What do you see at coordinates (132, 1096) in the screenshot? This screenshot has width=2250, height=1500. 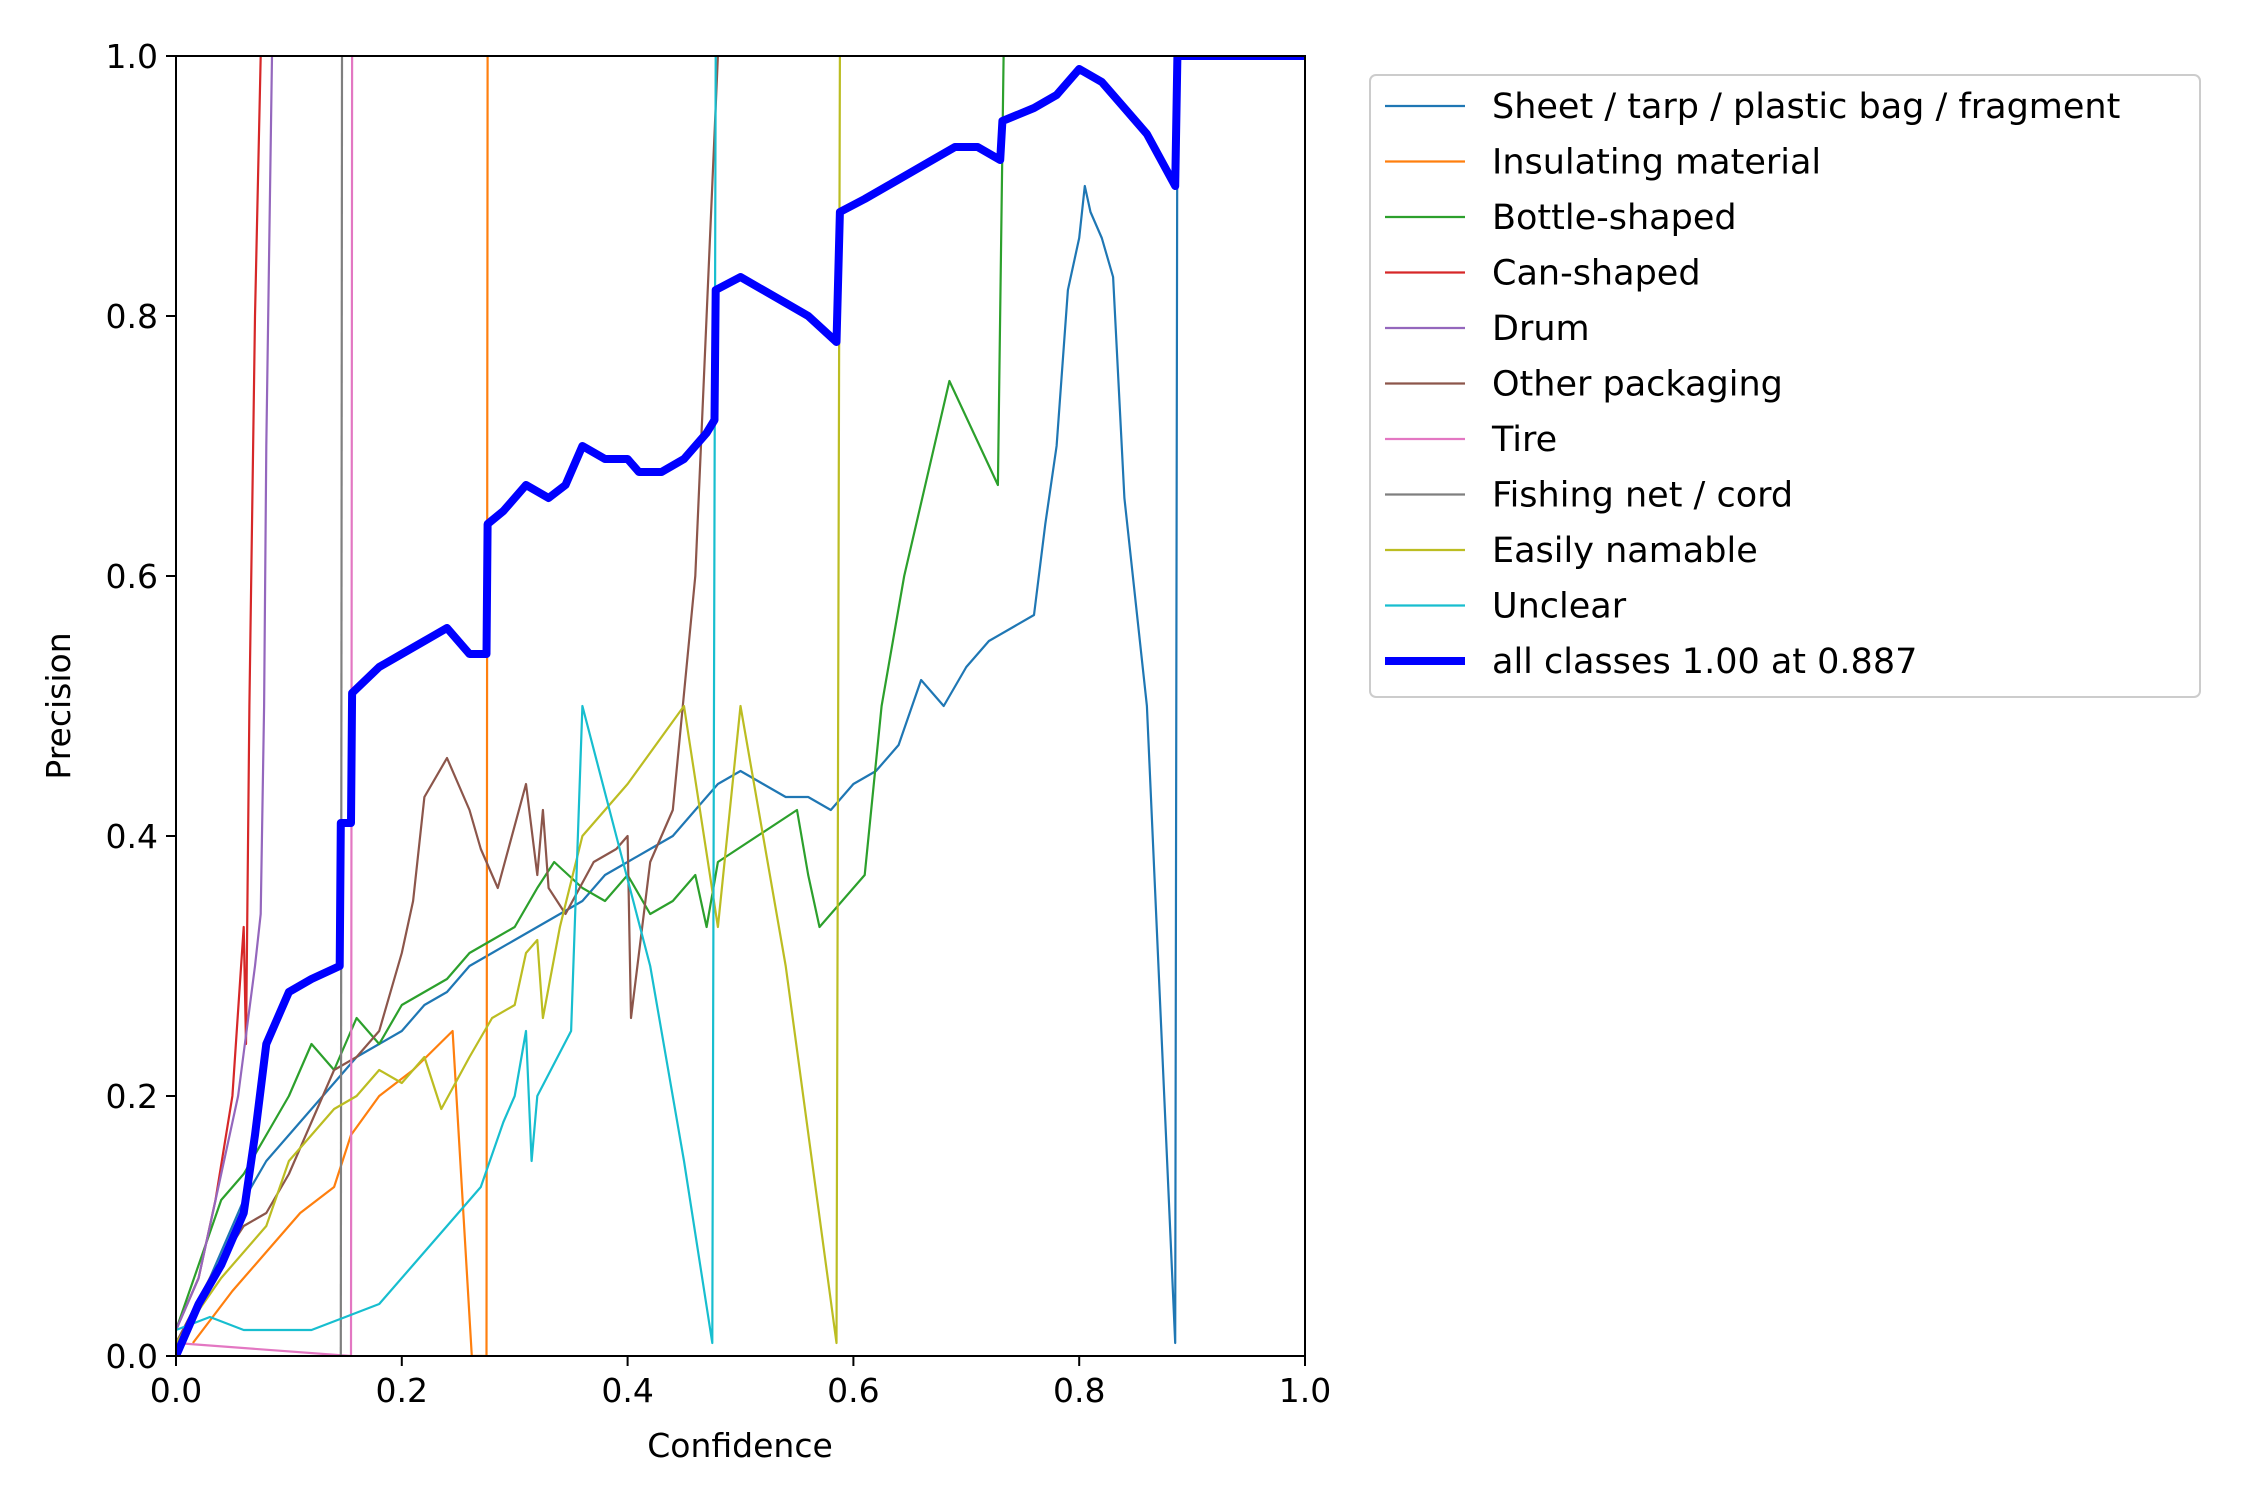 I see `y-tick-label: 0.2` at bounding box center [132, 1096].